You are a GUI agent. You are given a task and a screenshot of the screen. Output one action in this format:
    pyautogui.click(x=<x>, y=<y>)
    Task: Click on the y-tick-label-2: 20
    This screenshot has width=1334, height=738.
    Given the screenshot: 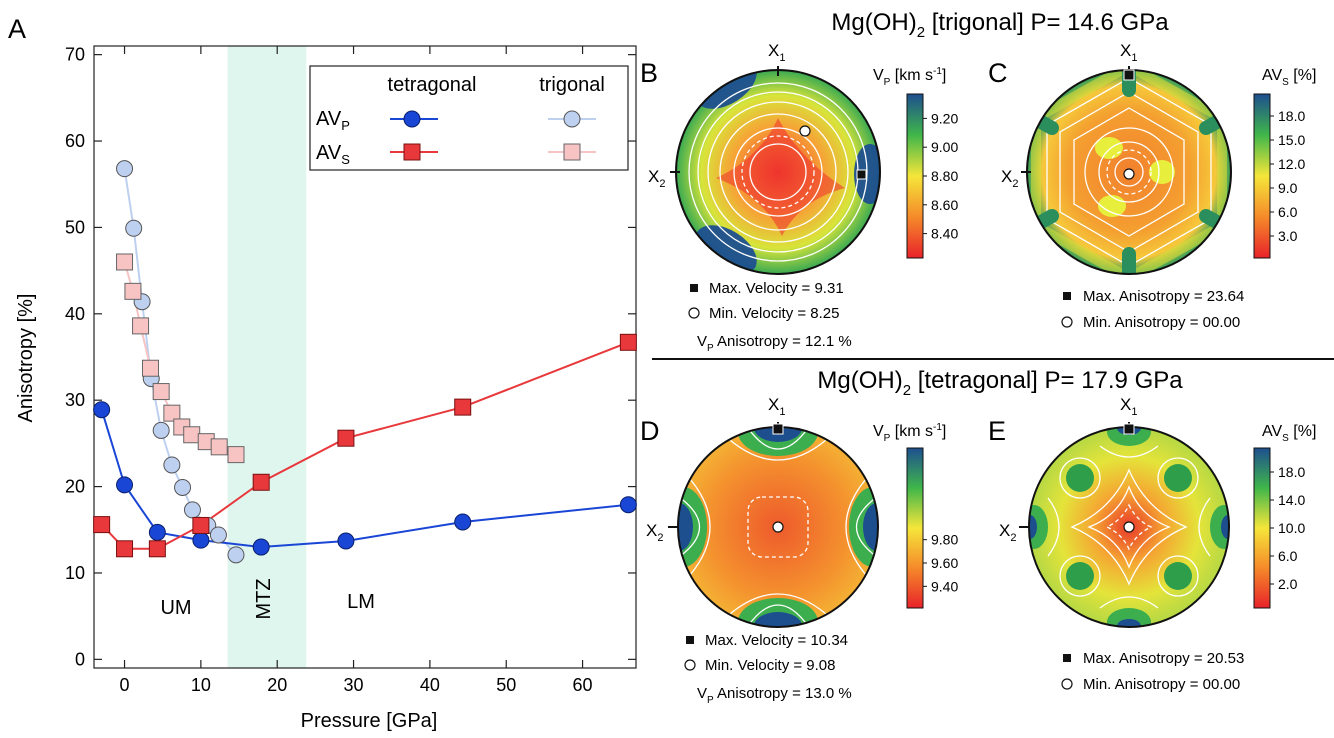 What is the action you would take?
    pyautogui.click(x=75, y=487)
    